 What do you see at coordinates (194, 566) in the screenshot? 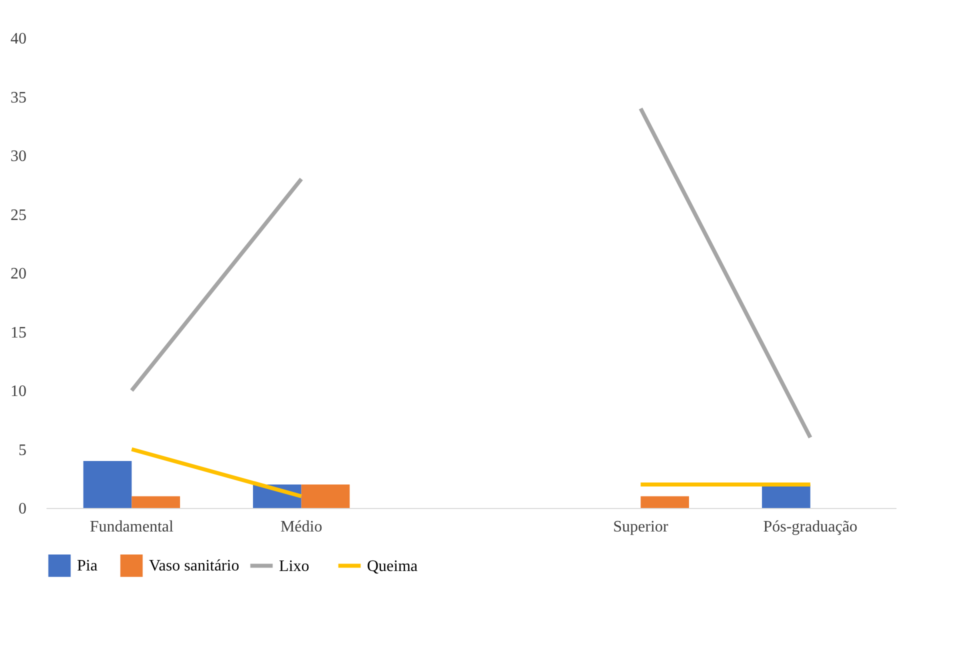
I see `legend-label: Vaso sanitário` at bounding box center [194, 566].